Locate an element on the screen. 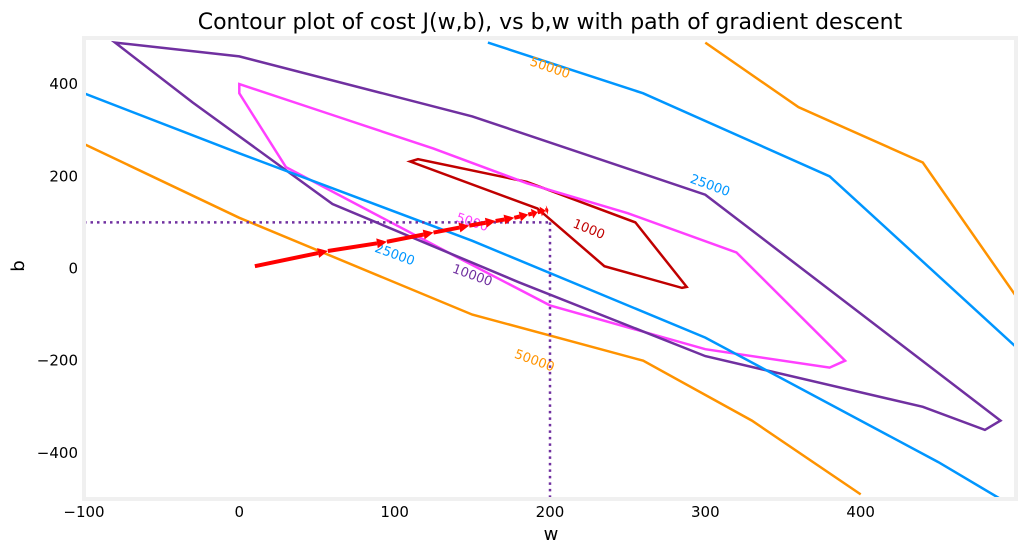  x-tick-label: 100 is located at coordinates (394, 512).